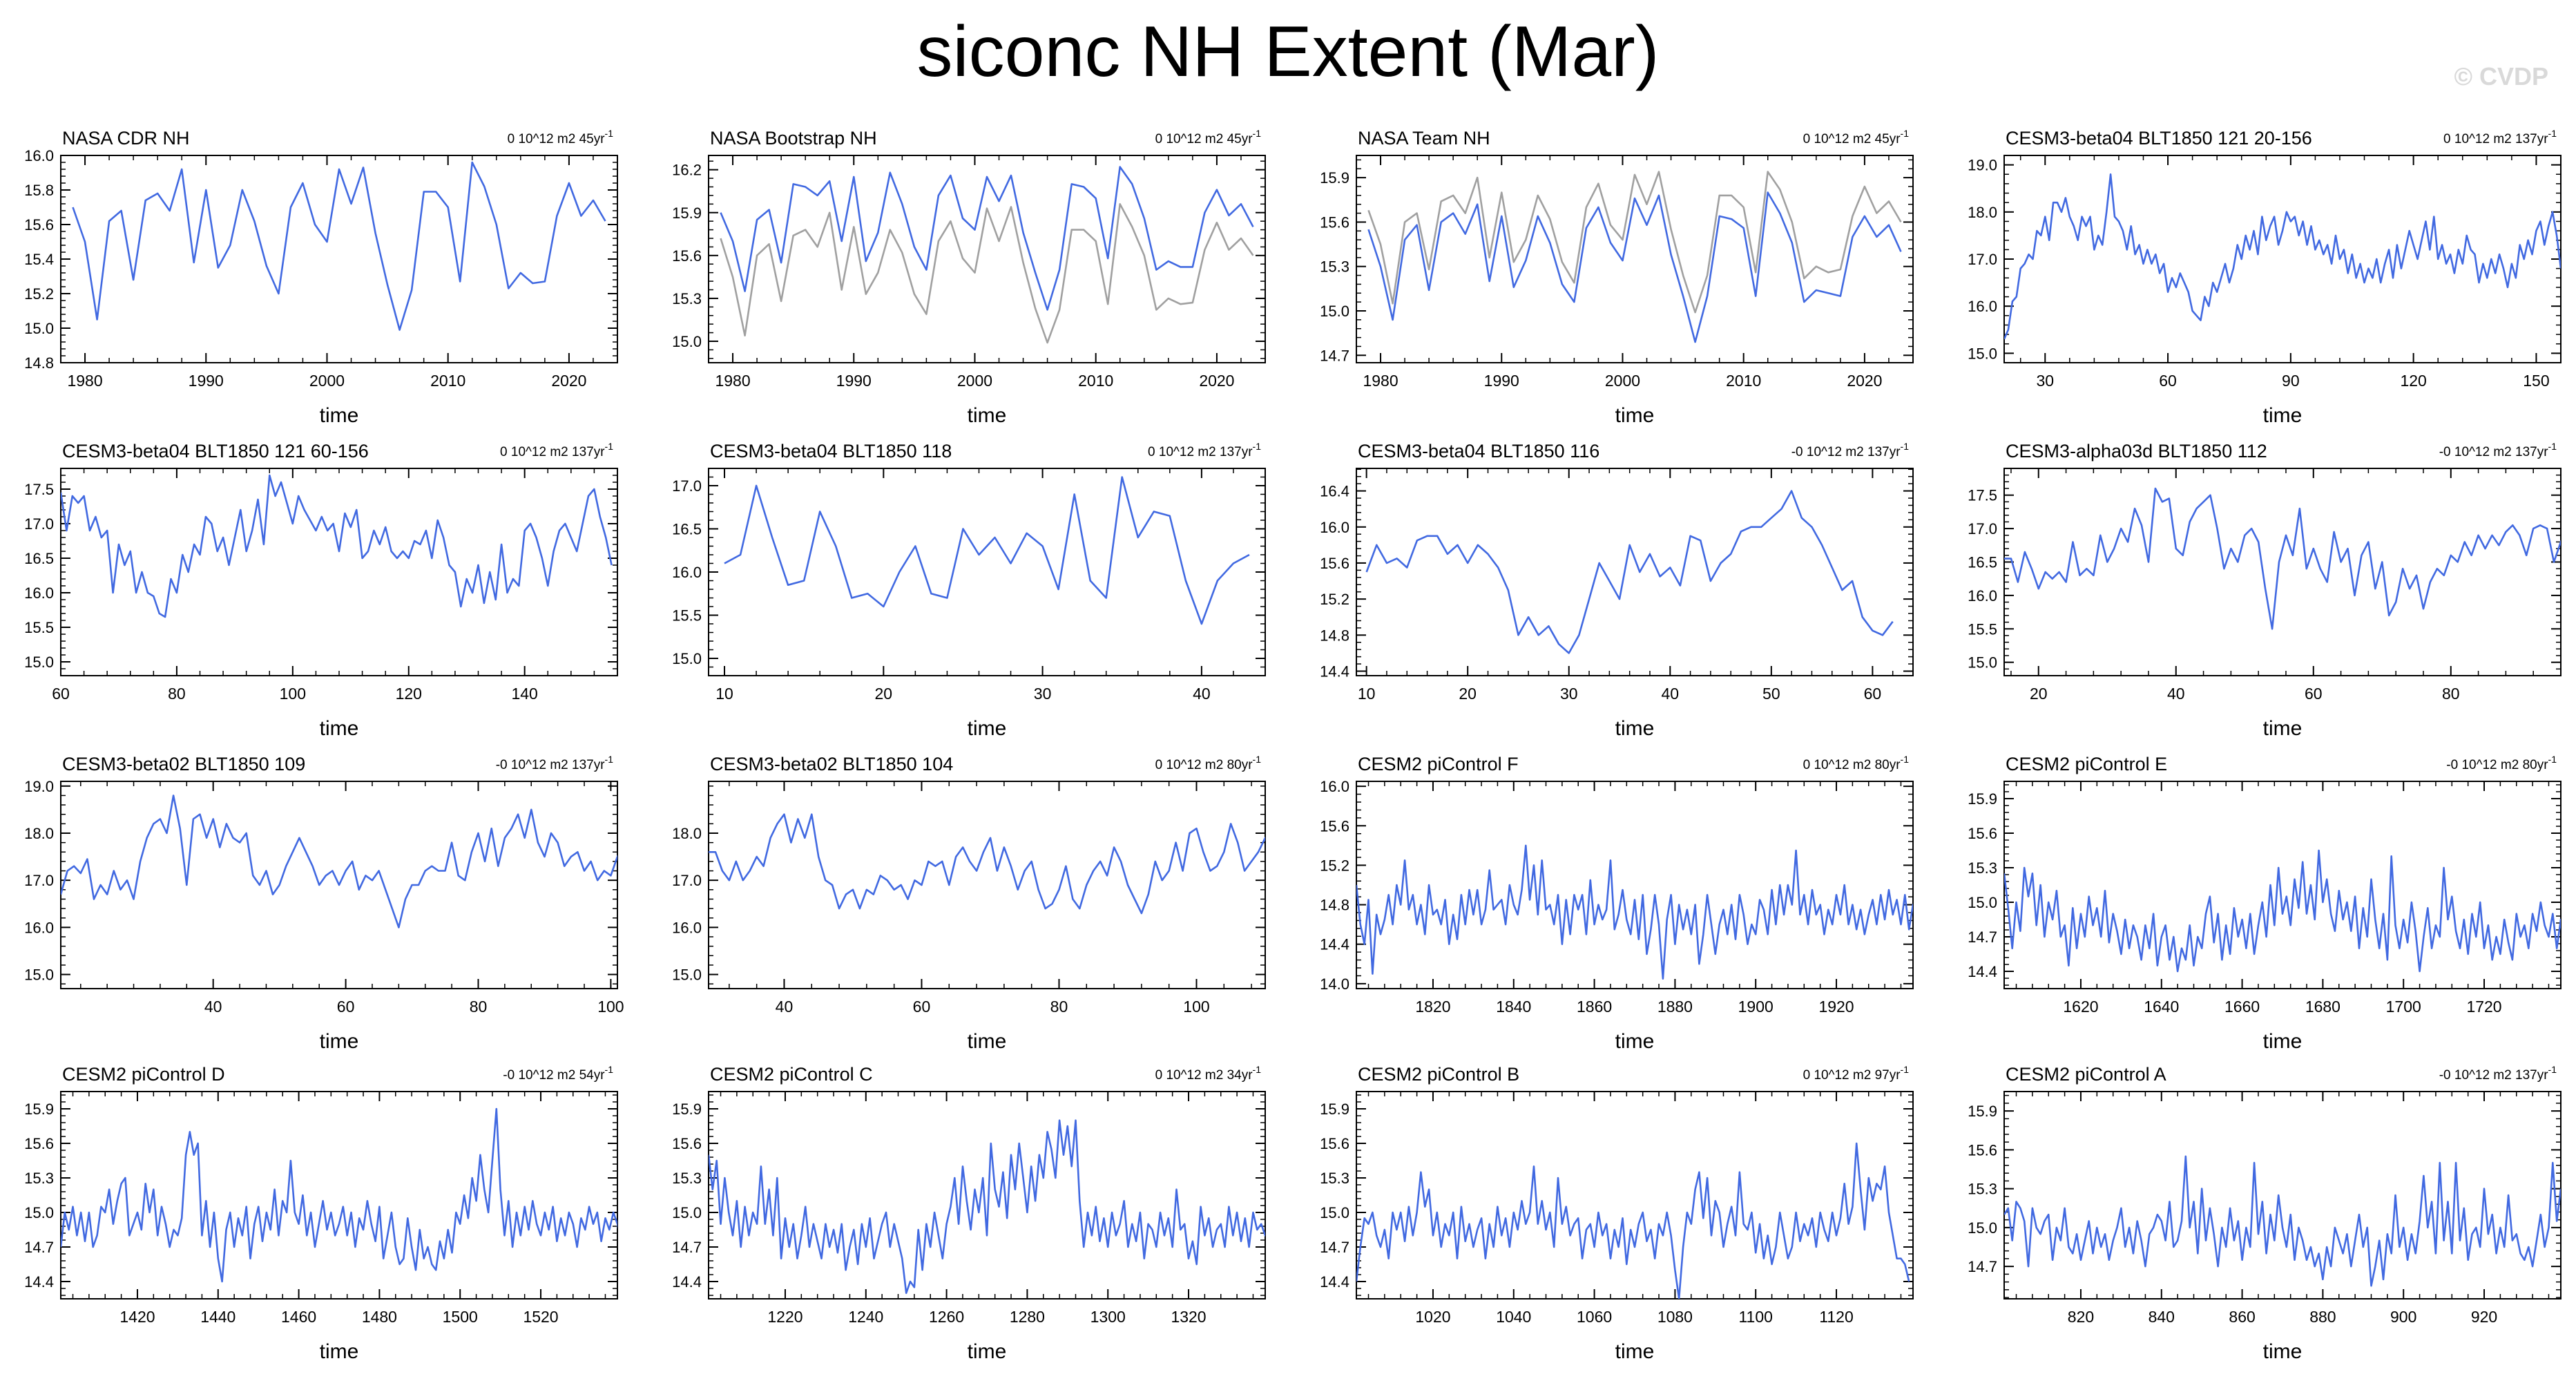  I want to click on x-tick-label: 900, so click(2403, 1317).